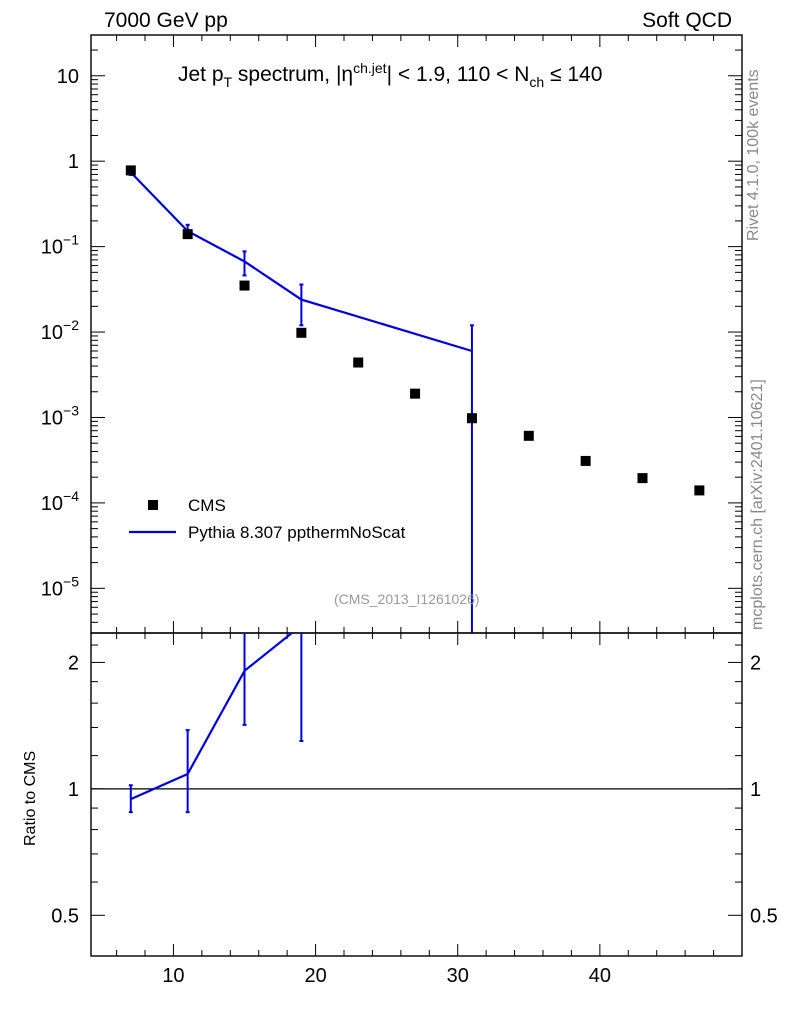  What do you see at coordinates (153, 505) in the screenshot?
I see `legend-marker-cms` at bounding box center [153, 505].